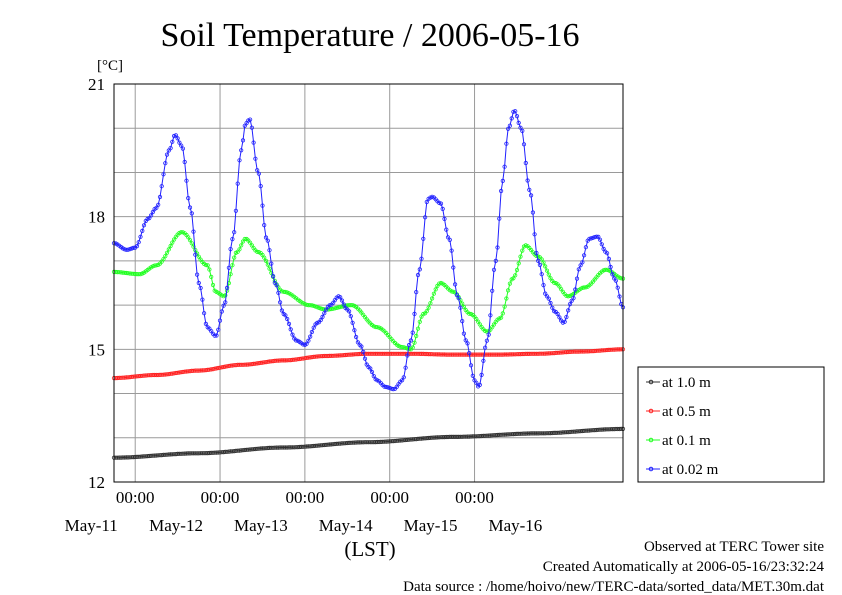  I want to click on series-at-0-1-m, so click(368, 291).